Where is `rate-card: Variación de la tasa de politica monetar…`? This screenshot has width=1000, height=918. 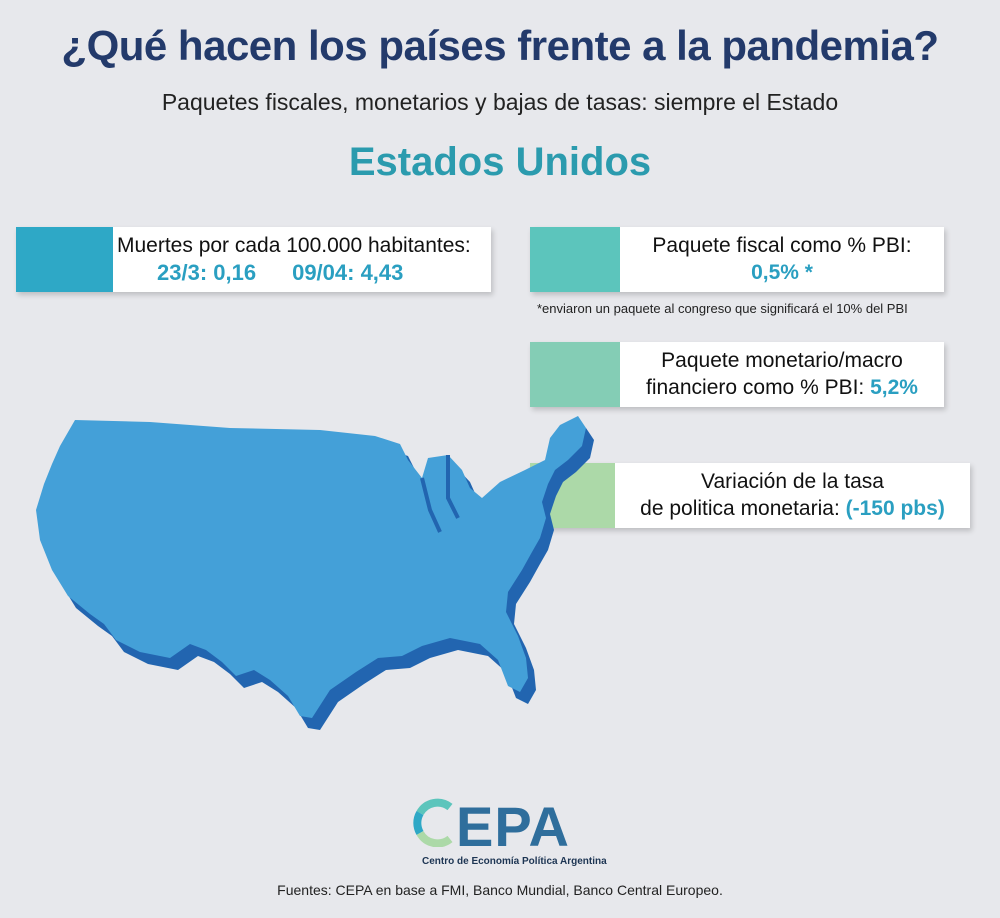
rate-card: Variación de la tasa de politica monetar… is located at coordinates (750, 495).